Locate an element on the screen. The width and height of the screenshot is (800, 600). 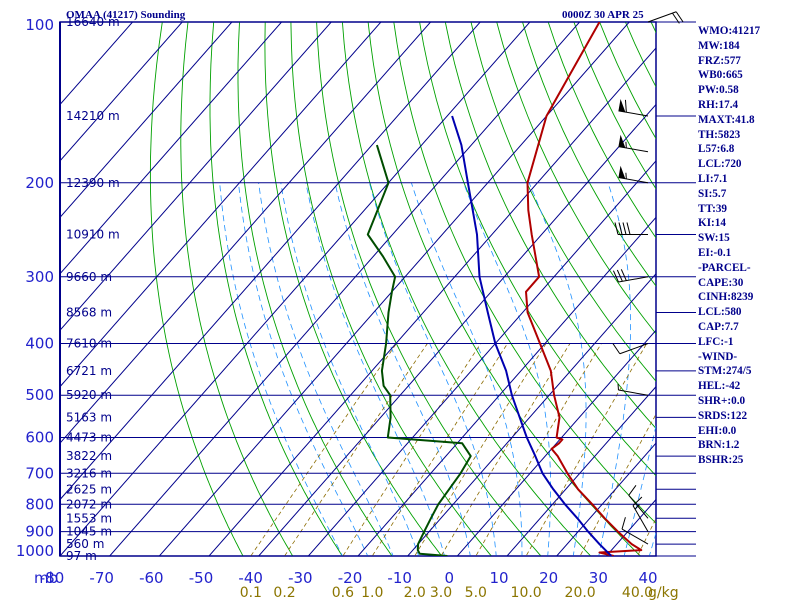
index-item: TH:5823 is located at coordinates (719, 134).